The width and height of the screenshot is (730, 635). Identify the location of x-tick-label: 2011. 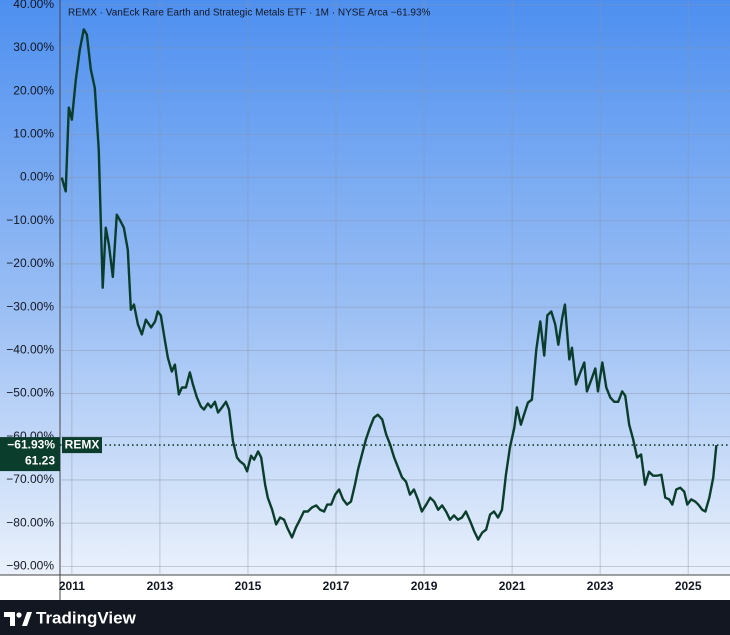
(72, 586).